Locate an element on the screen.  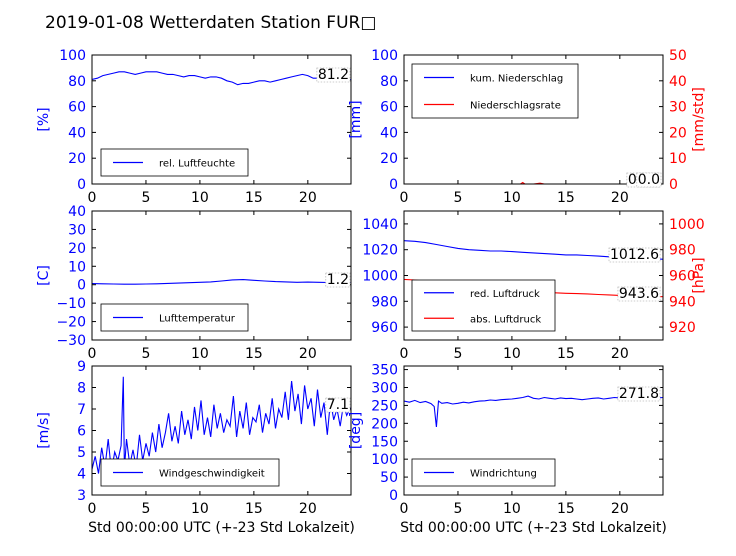
legend: kum. Niederschlag Niederschlagsrate is located at coordinates (495, 91).